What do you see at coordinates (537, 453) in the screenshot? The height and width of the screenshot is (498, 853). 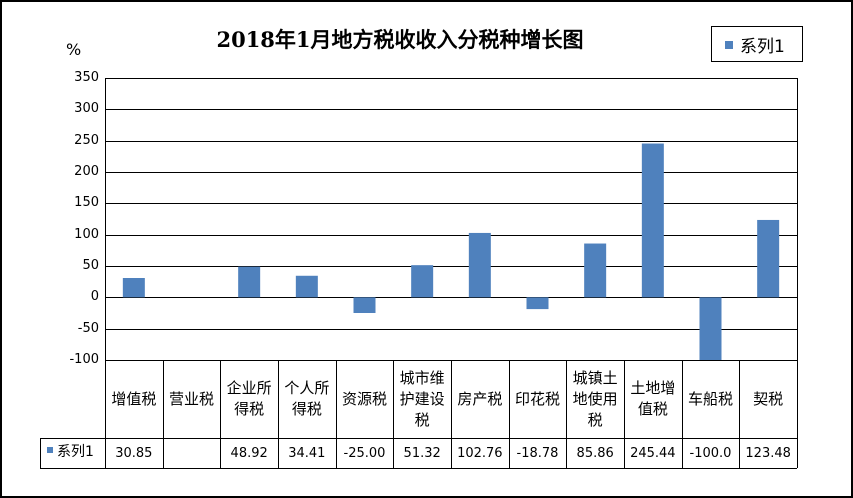 I see `data-table-value: -18.78` at bounding box center [537, 453].